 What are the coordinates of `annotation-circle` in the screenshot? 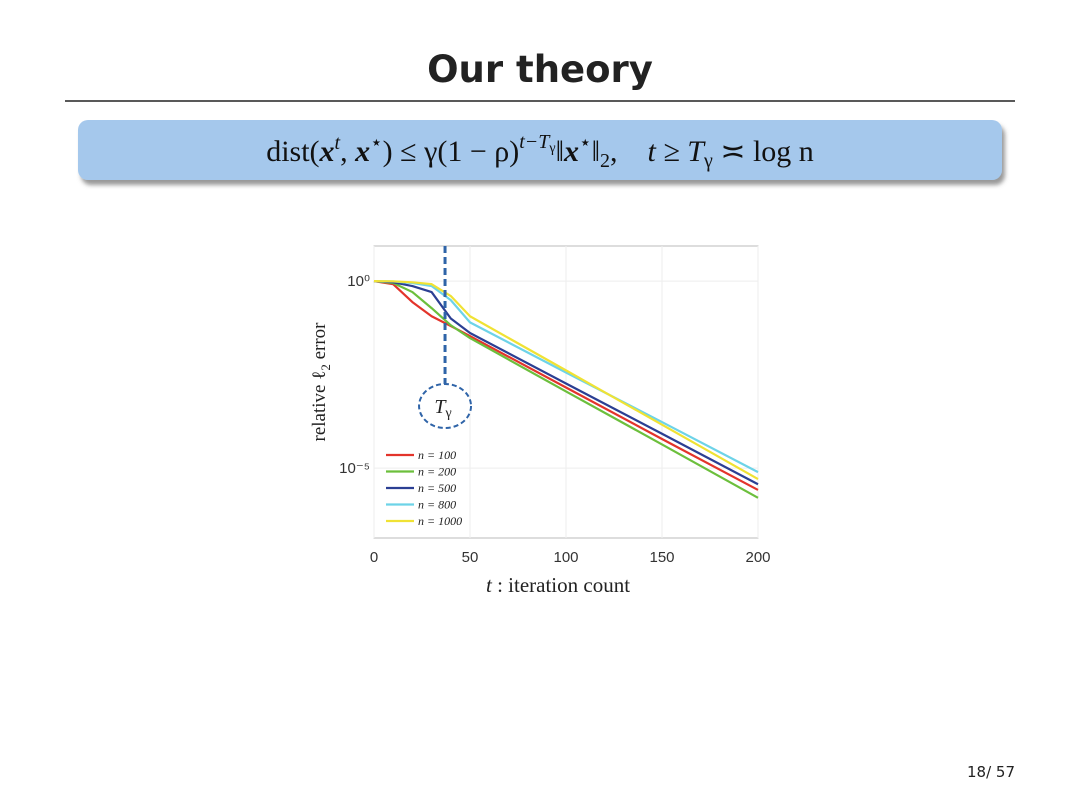 It's located at (445, 406).